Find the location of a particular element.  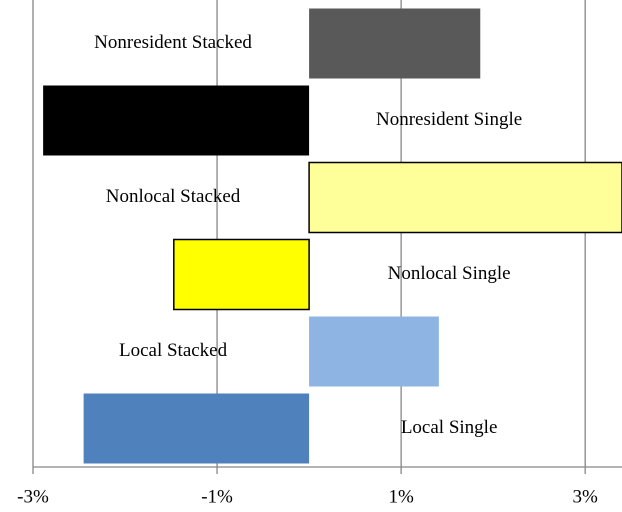

x-tick-label: 3% is located at coordinates (586, 496).